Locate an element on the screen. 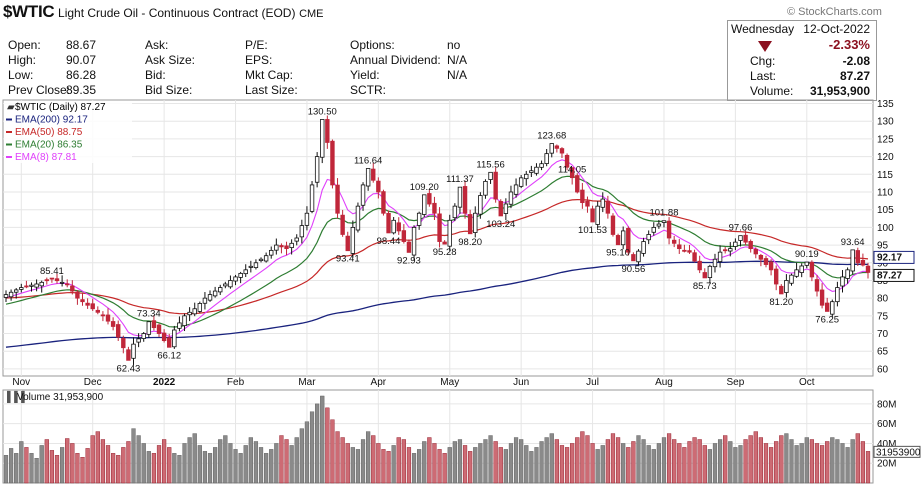 This screenshot has width=921, height=485. price-tick-label: 75 is located at coordinates (883, 316).